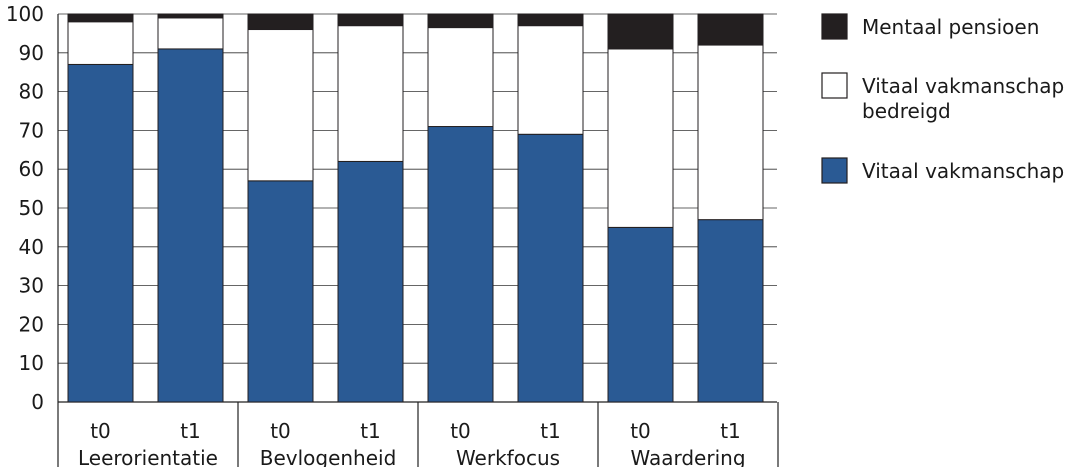 This screenshot has width=1084, height=471. I want to click on y-tick-label: 60, so click(31, 169).